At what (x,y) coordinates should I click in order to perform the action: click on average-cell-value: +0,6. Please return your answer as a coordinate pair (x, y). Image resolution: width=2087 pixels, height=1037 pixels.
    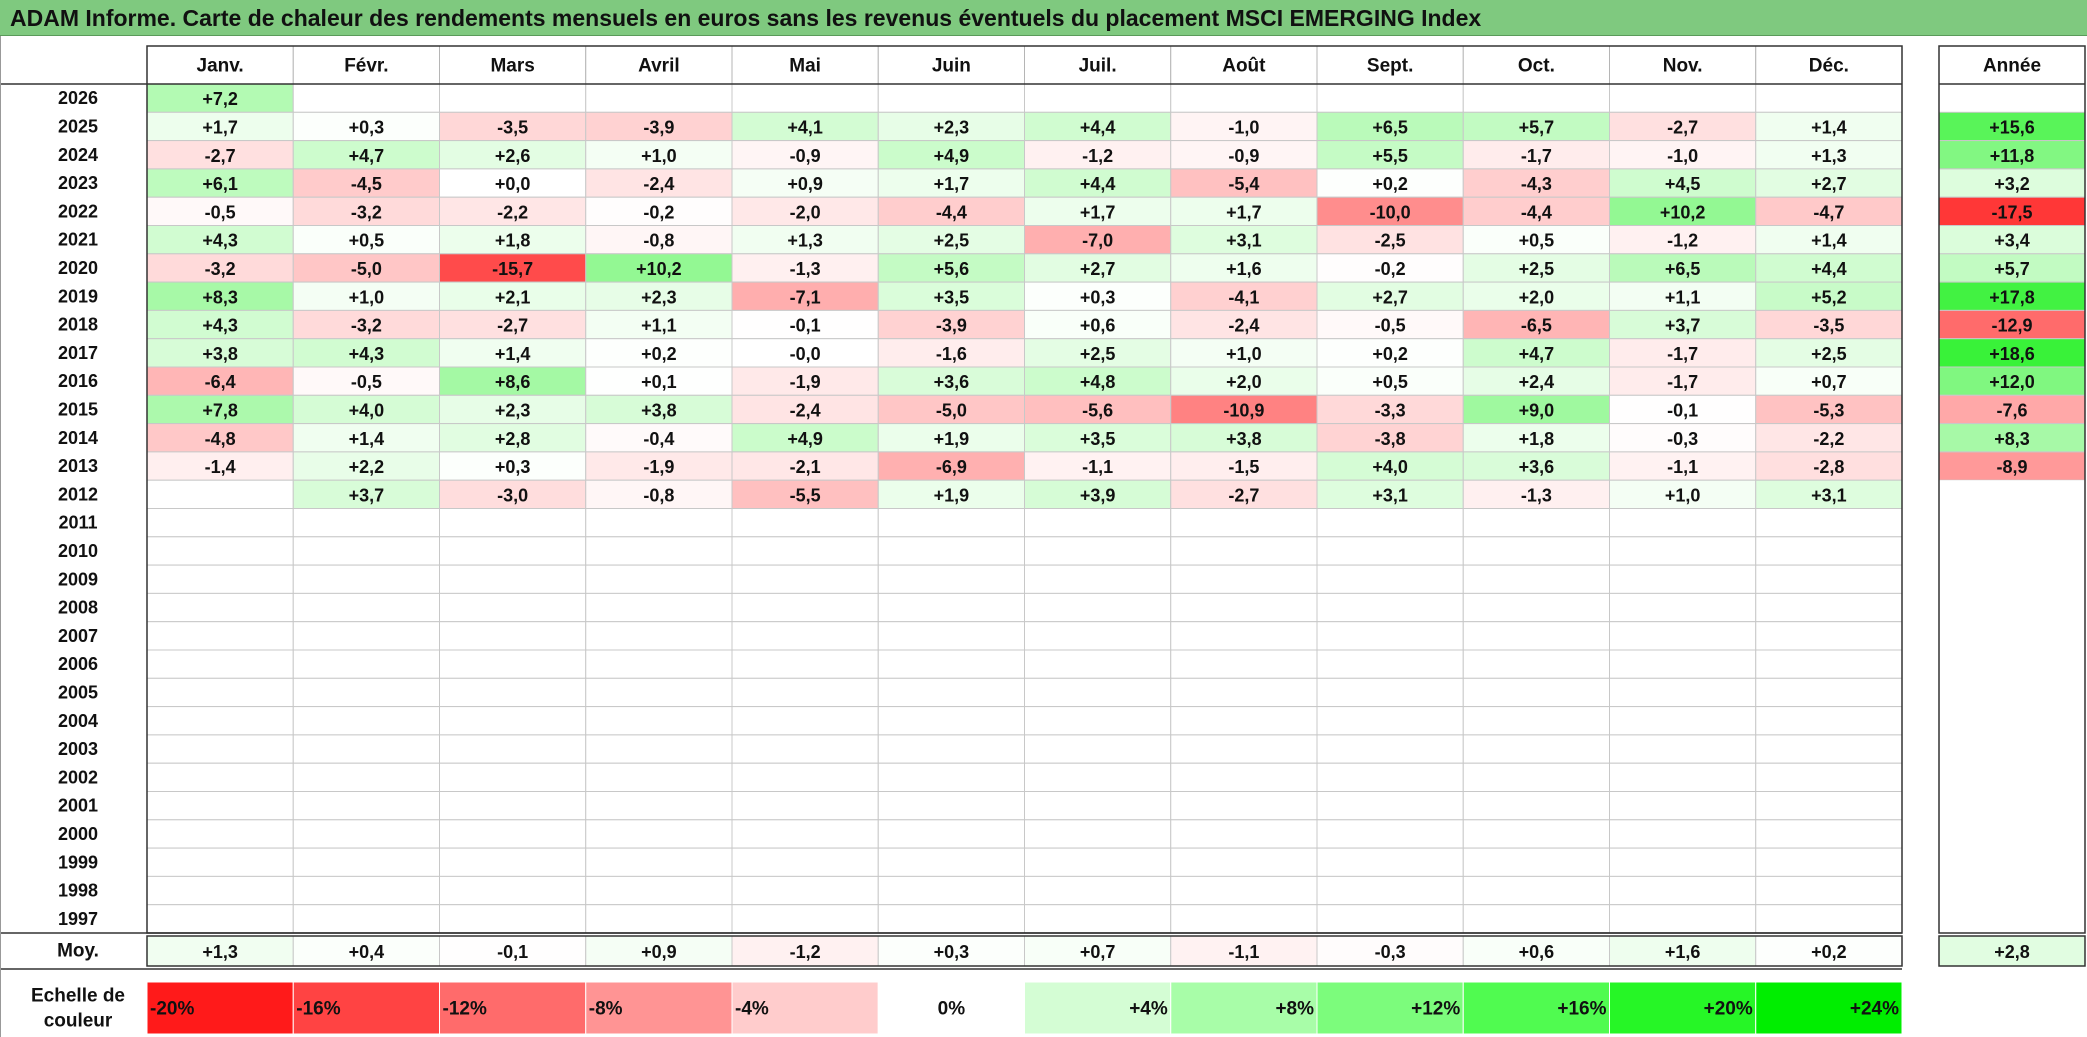
    Looking at the image, I should click on (1537, 952).